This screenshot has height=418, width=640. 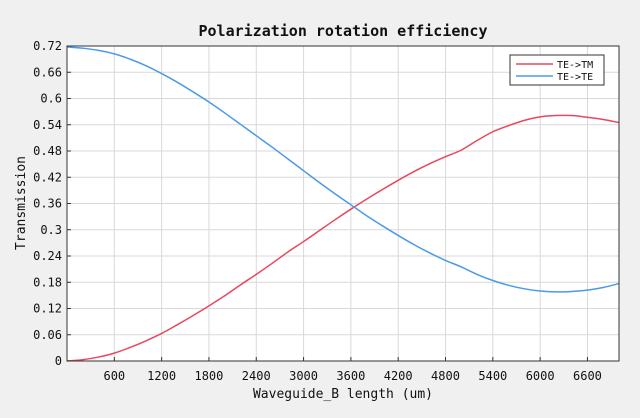 I want to click on x-tick-label: 2400, so click(x=256, y=376).